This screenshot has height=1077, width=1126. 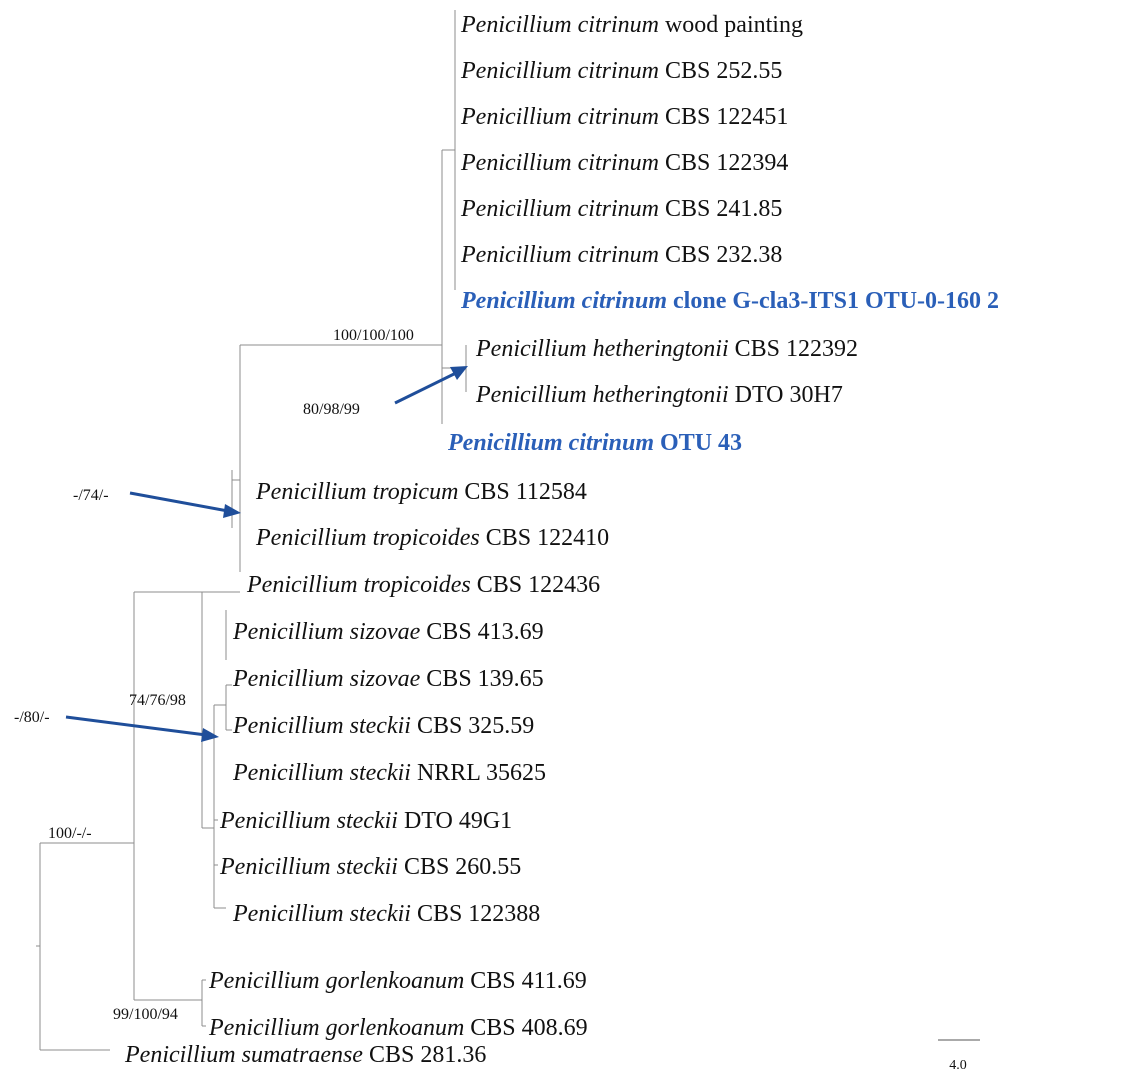 I want to click on support-value: 100/-/-, so click(x=70, y=833).